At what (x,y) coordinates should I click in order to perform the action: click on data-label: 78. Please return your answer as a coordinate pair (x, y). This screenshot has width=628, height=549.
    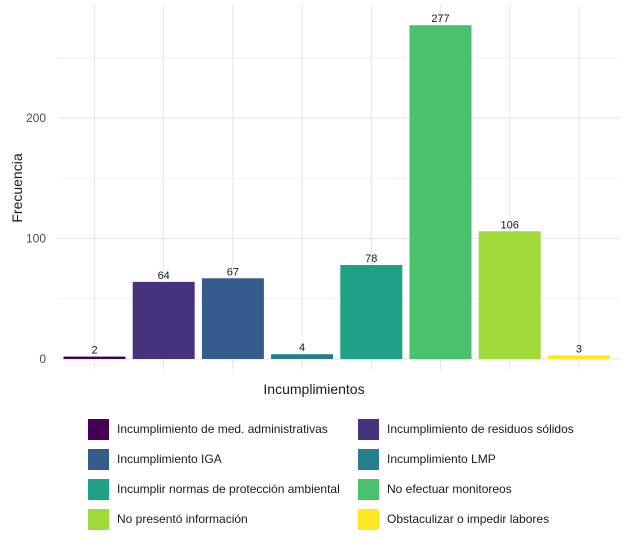
    Looking at the image, I should click on (371, 259).